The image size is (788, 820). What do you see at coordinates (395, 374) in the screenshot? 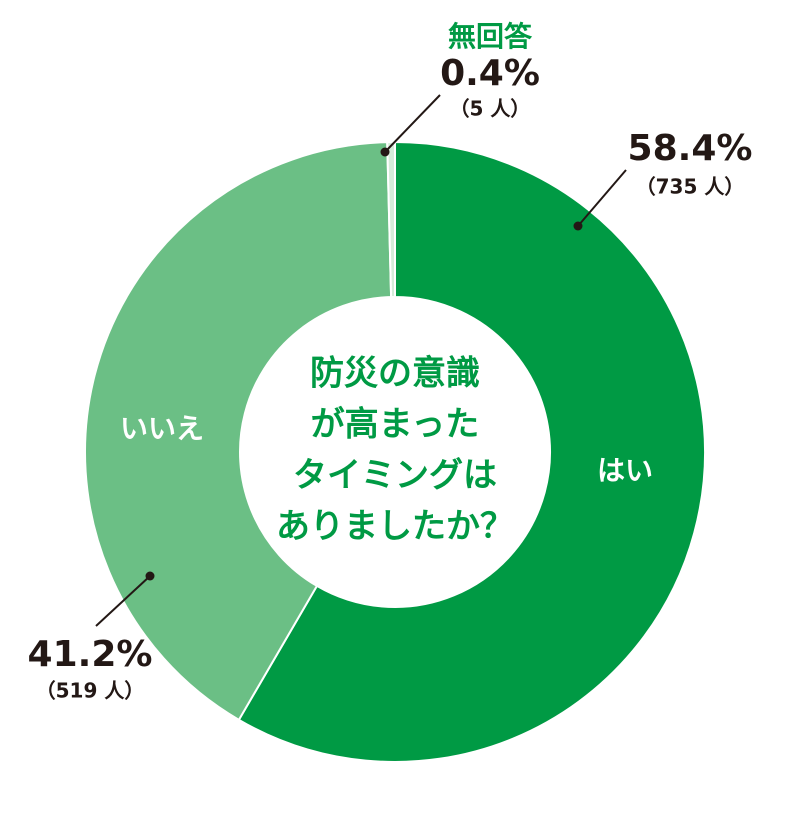
I see `center-title: 防災の意識` at bounding box center [395, 374].